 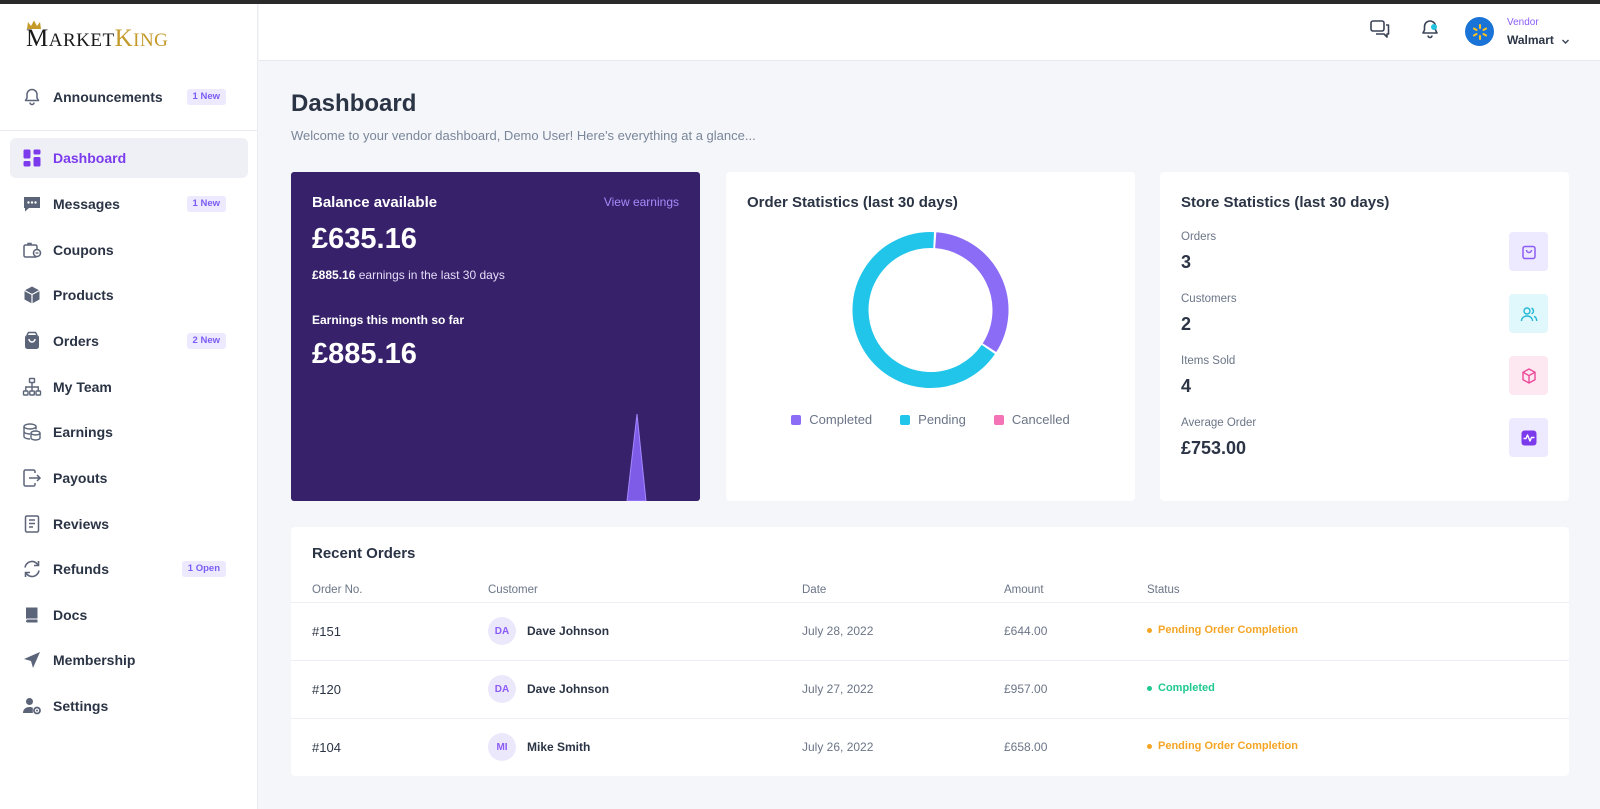 I want to click on sidebar-item-messages: Messages 1 New, so click(x=129, y=204).